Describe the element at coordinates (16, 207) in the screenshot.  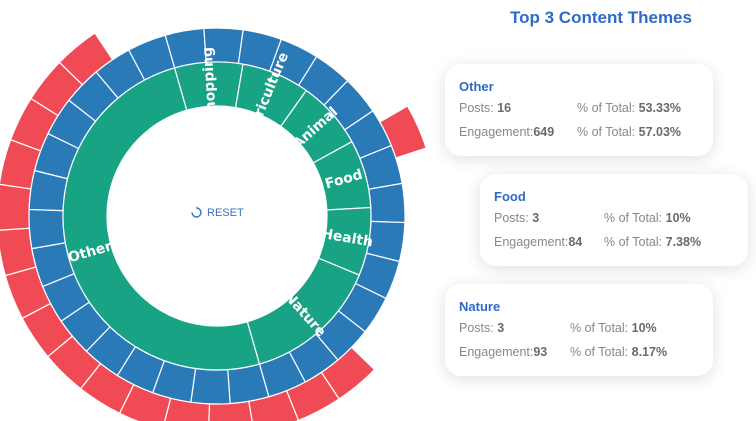
I see `outer-segment` at that location.